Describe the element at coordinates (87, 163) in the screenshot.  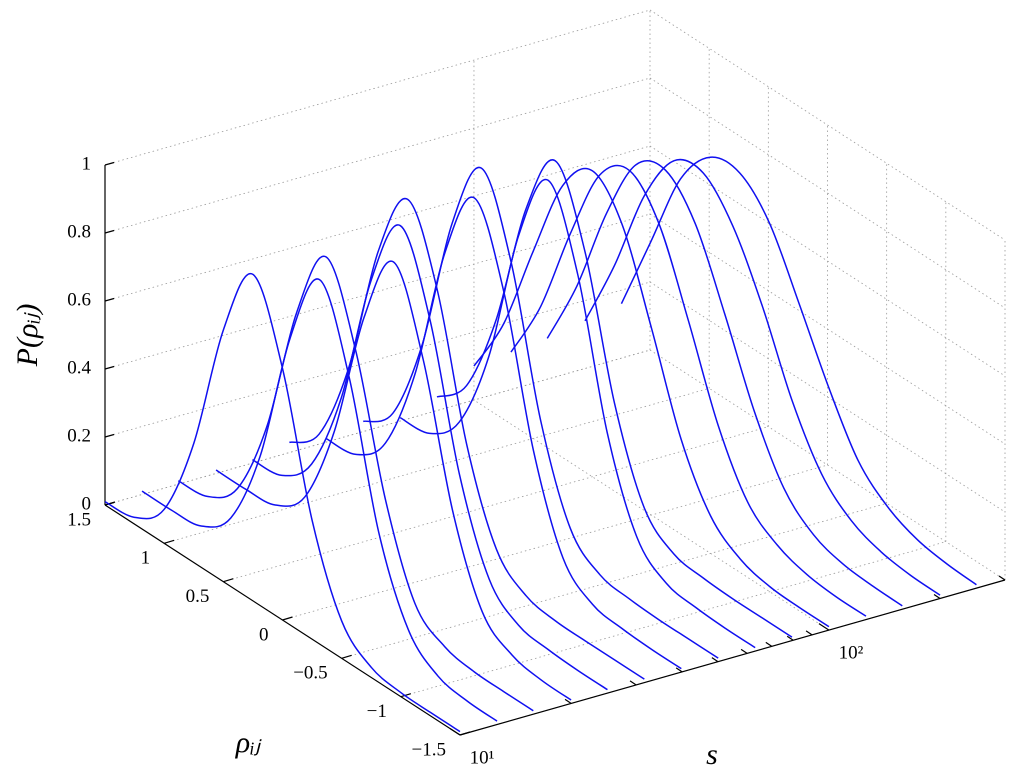
I see `z-tick-label: 1` at that location.